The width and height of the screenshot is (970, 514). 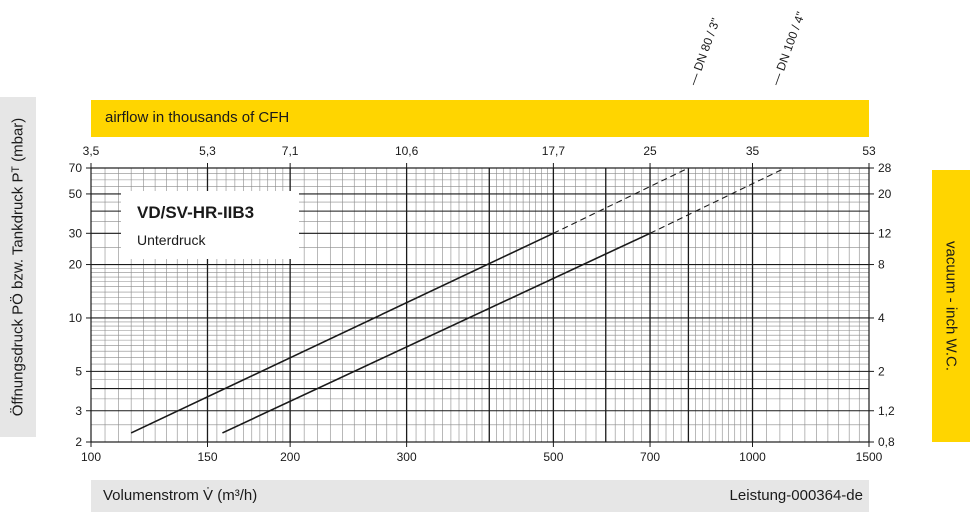 What do you see at coordinates (91, 457) in the screenshot?
I see `x-tick-label: 100` at bounding box center [91, 457].